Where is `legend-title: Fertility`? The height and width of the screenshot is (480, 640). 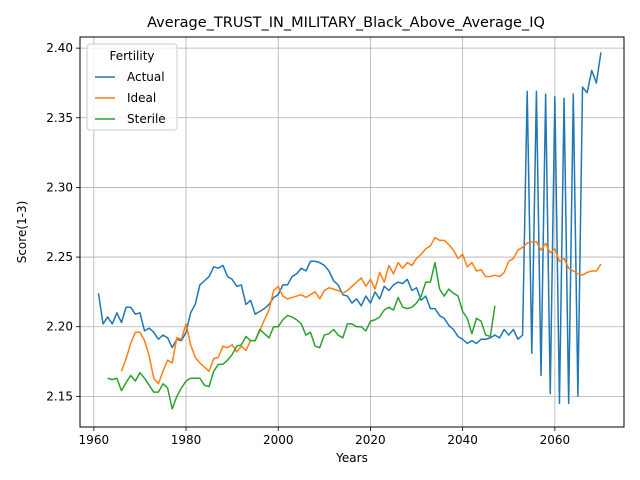 legend-title: Fertility is located at coordinates (131, 56).